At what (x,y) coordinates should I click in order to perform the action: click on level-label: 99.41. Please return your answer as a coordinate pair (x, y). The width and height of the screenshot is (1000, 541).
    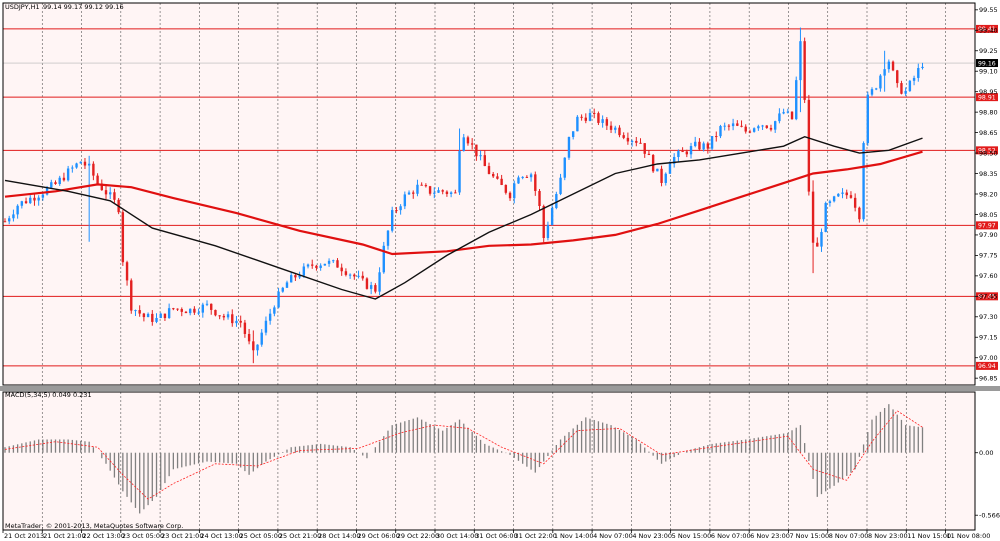
    Looking at the image, I should click on (987, 29).